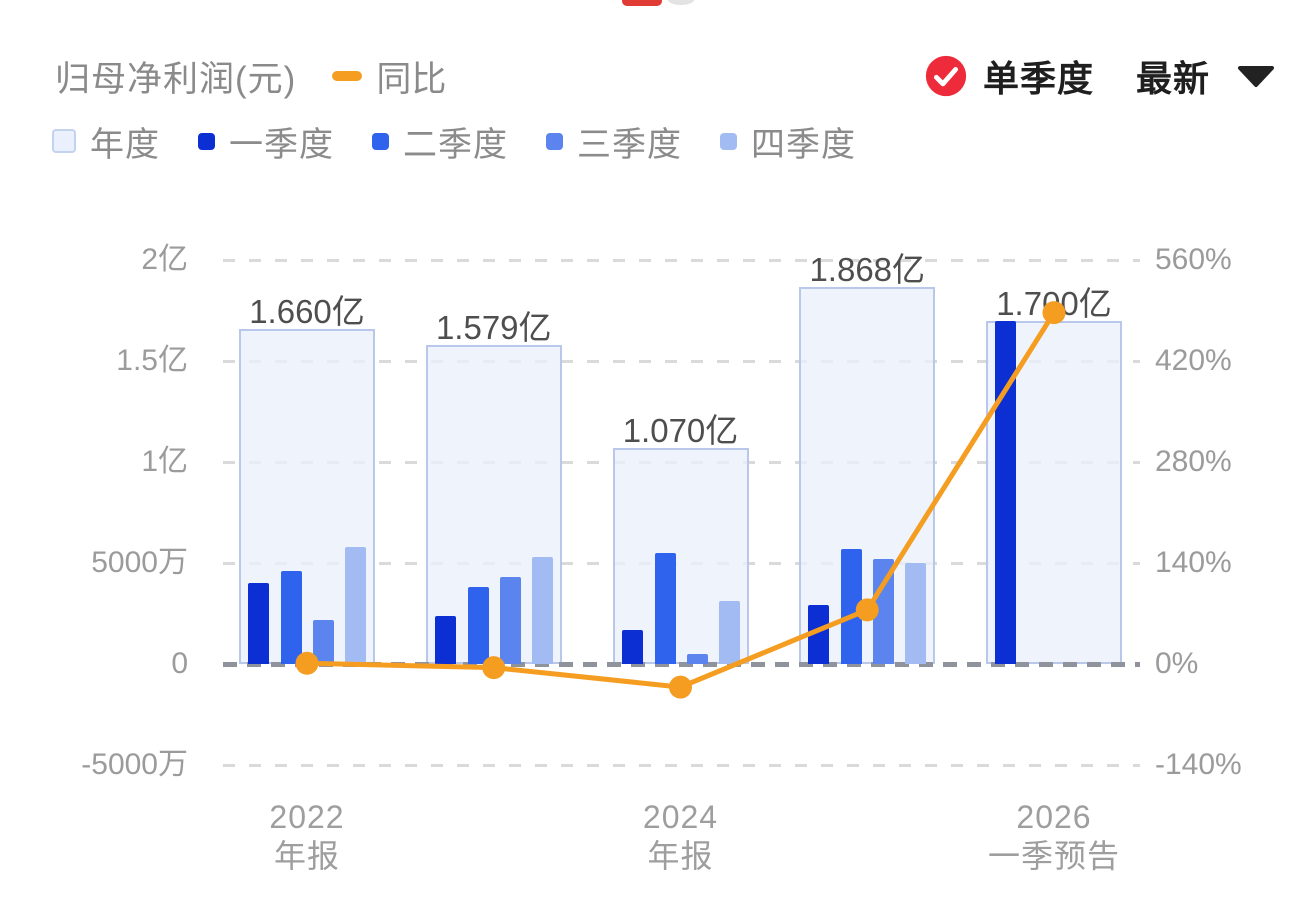 The width and height of the screenshot is (1316, 911). I want to click on annual-value-label: 1.868亿, so click(867, 269).